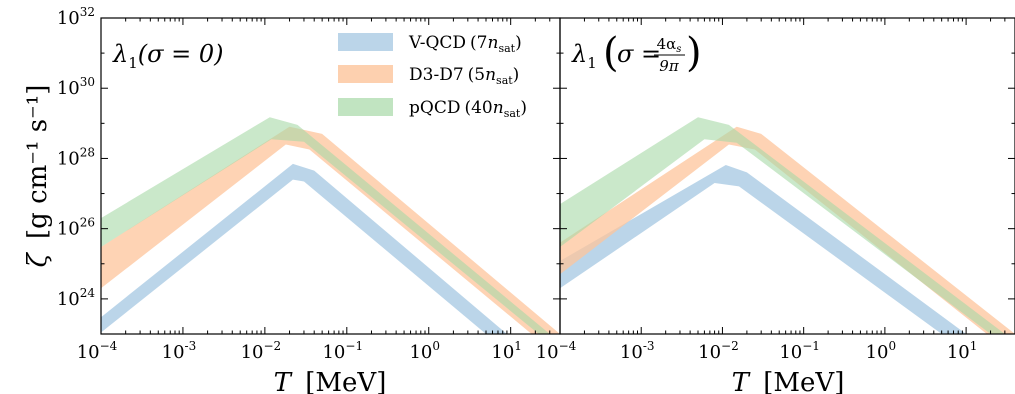  I want to click on legend: V-QCD (7nsat) D3-D7 (5nsat) pQCD (40nsat), so click(432, 76).